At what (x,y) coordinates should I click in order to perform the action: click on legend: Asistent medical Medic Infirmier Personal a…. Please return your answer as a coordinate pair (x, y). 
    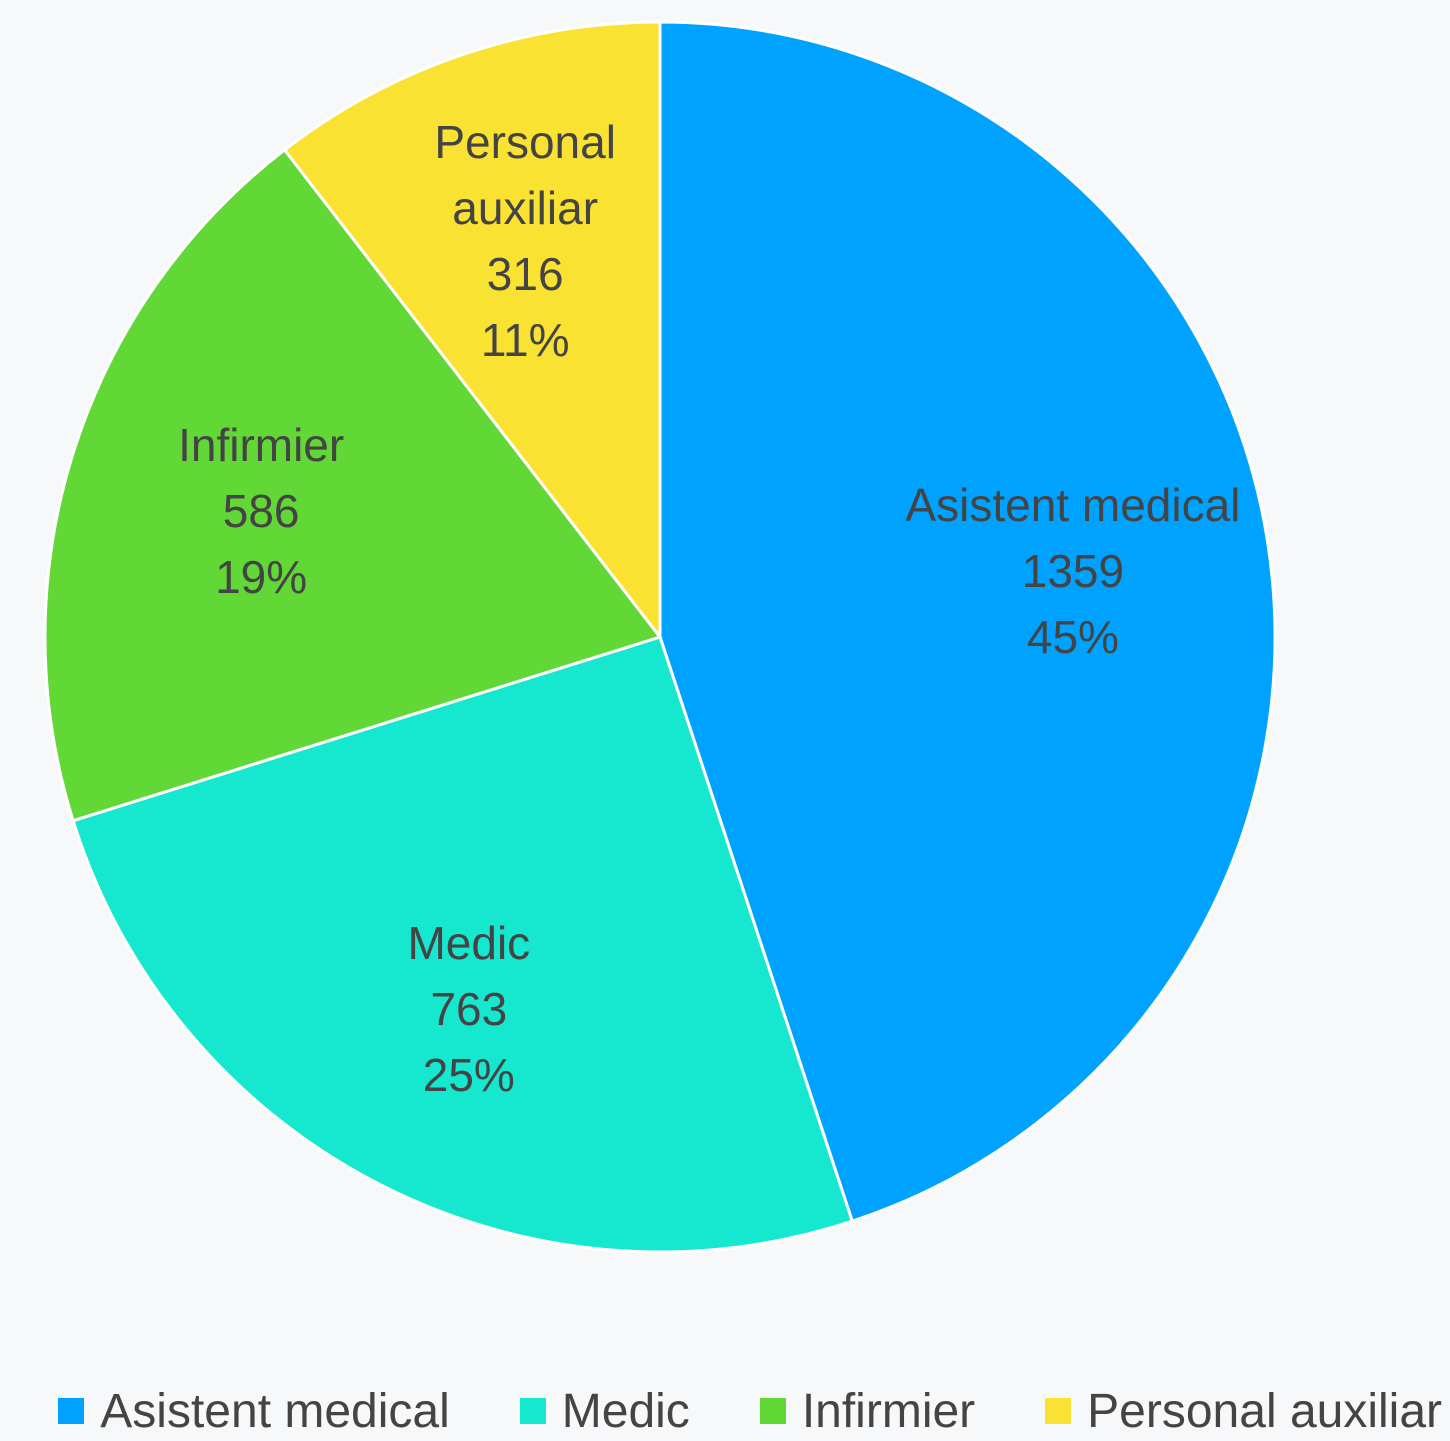
    Looking at the image, I should click on (750, 1411).